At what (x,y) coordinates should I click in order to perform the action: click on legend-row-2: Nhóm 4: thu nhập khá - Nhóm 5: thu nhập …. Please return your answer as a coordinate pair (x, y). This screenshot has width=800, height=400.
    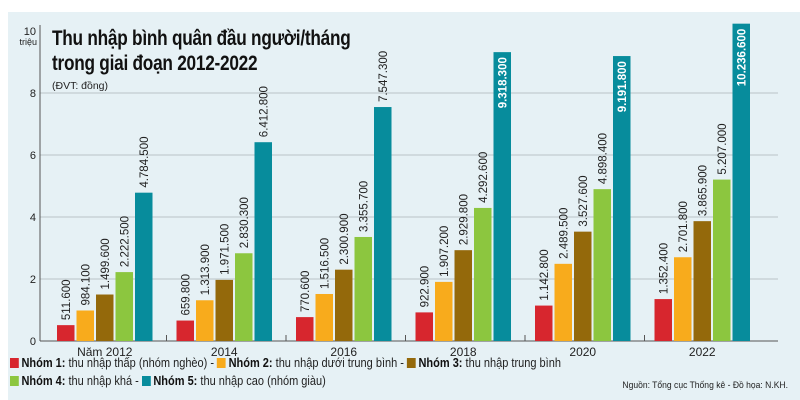
    Looking at the image, I should click on (168, 381).